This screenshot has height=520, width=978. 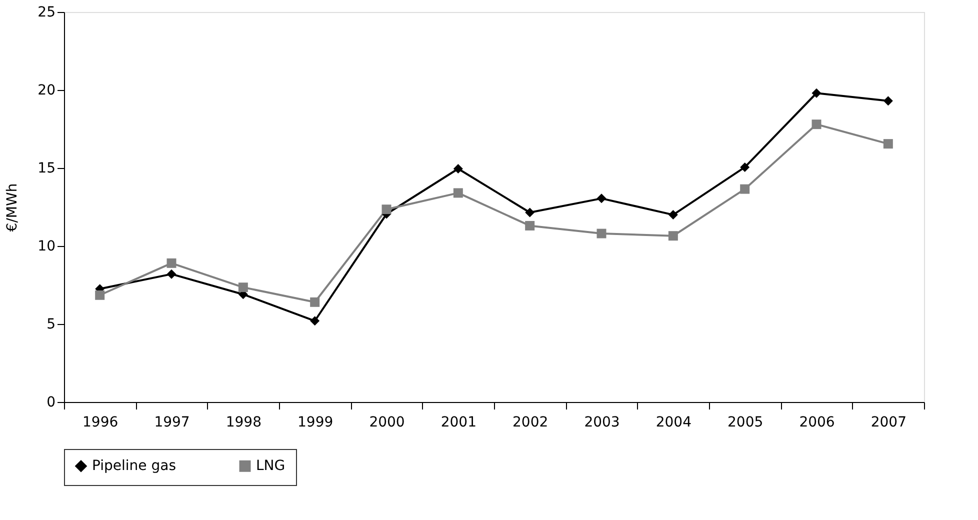 I want to click on legend-label: LNG, so click(x=271, y=466).